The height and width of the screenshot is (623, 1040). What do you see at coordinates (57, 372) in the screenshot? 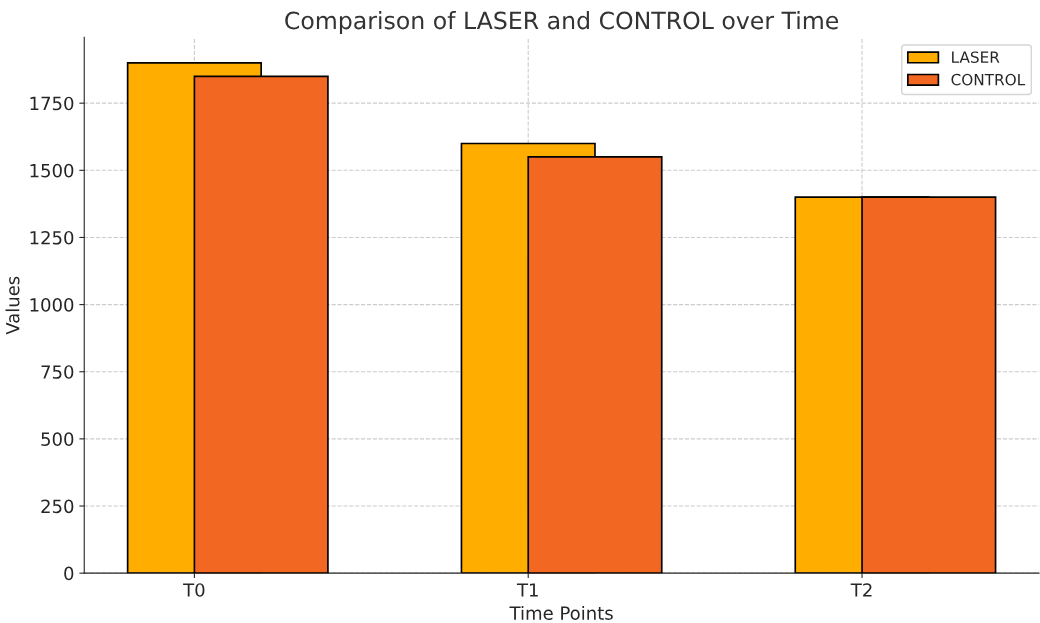
I see `y-tick-label: 750` at bounding box center [57, 372].